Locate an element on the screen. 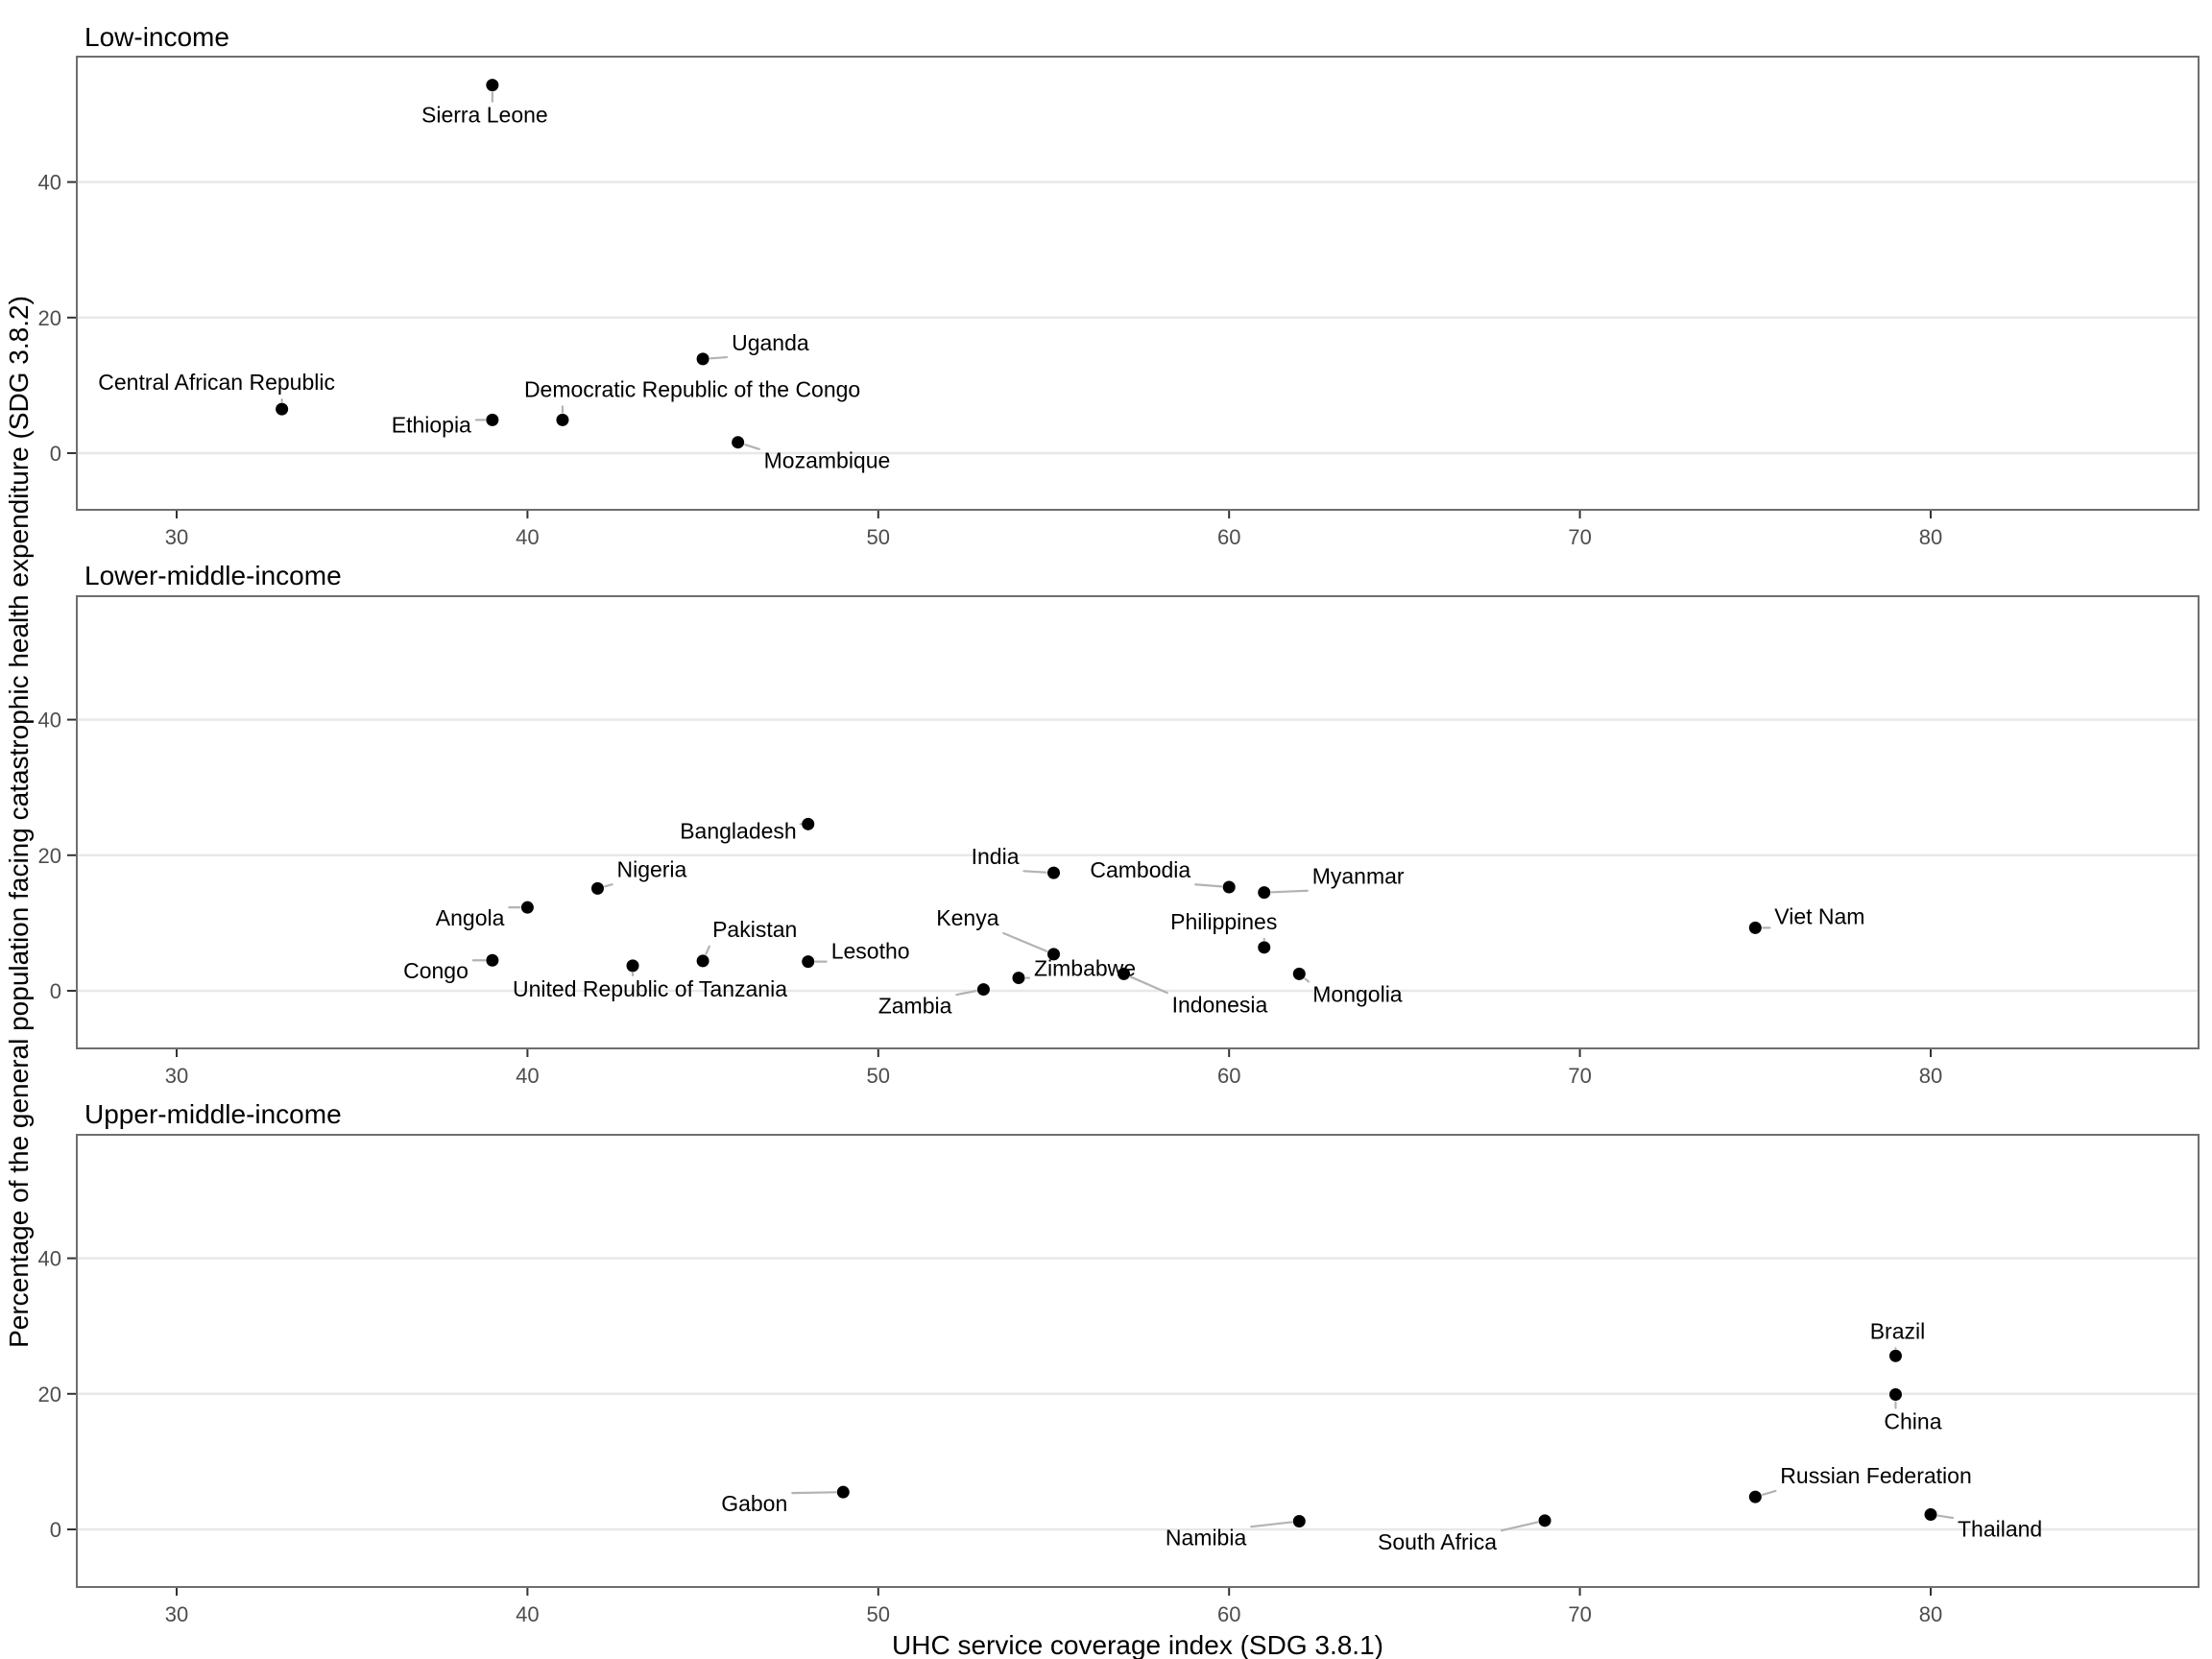  country-label: Pakistan is located at coordinates (755, 929).